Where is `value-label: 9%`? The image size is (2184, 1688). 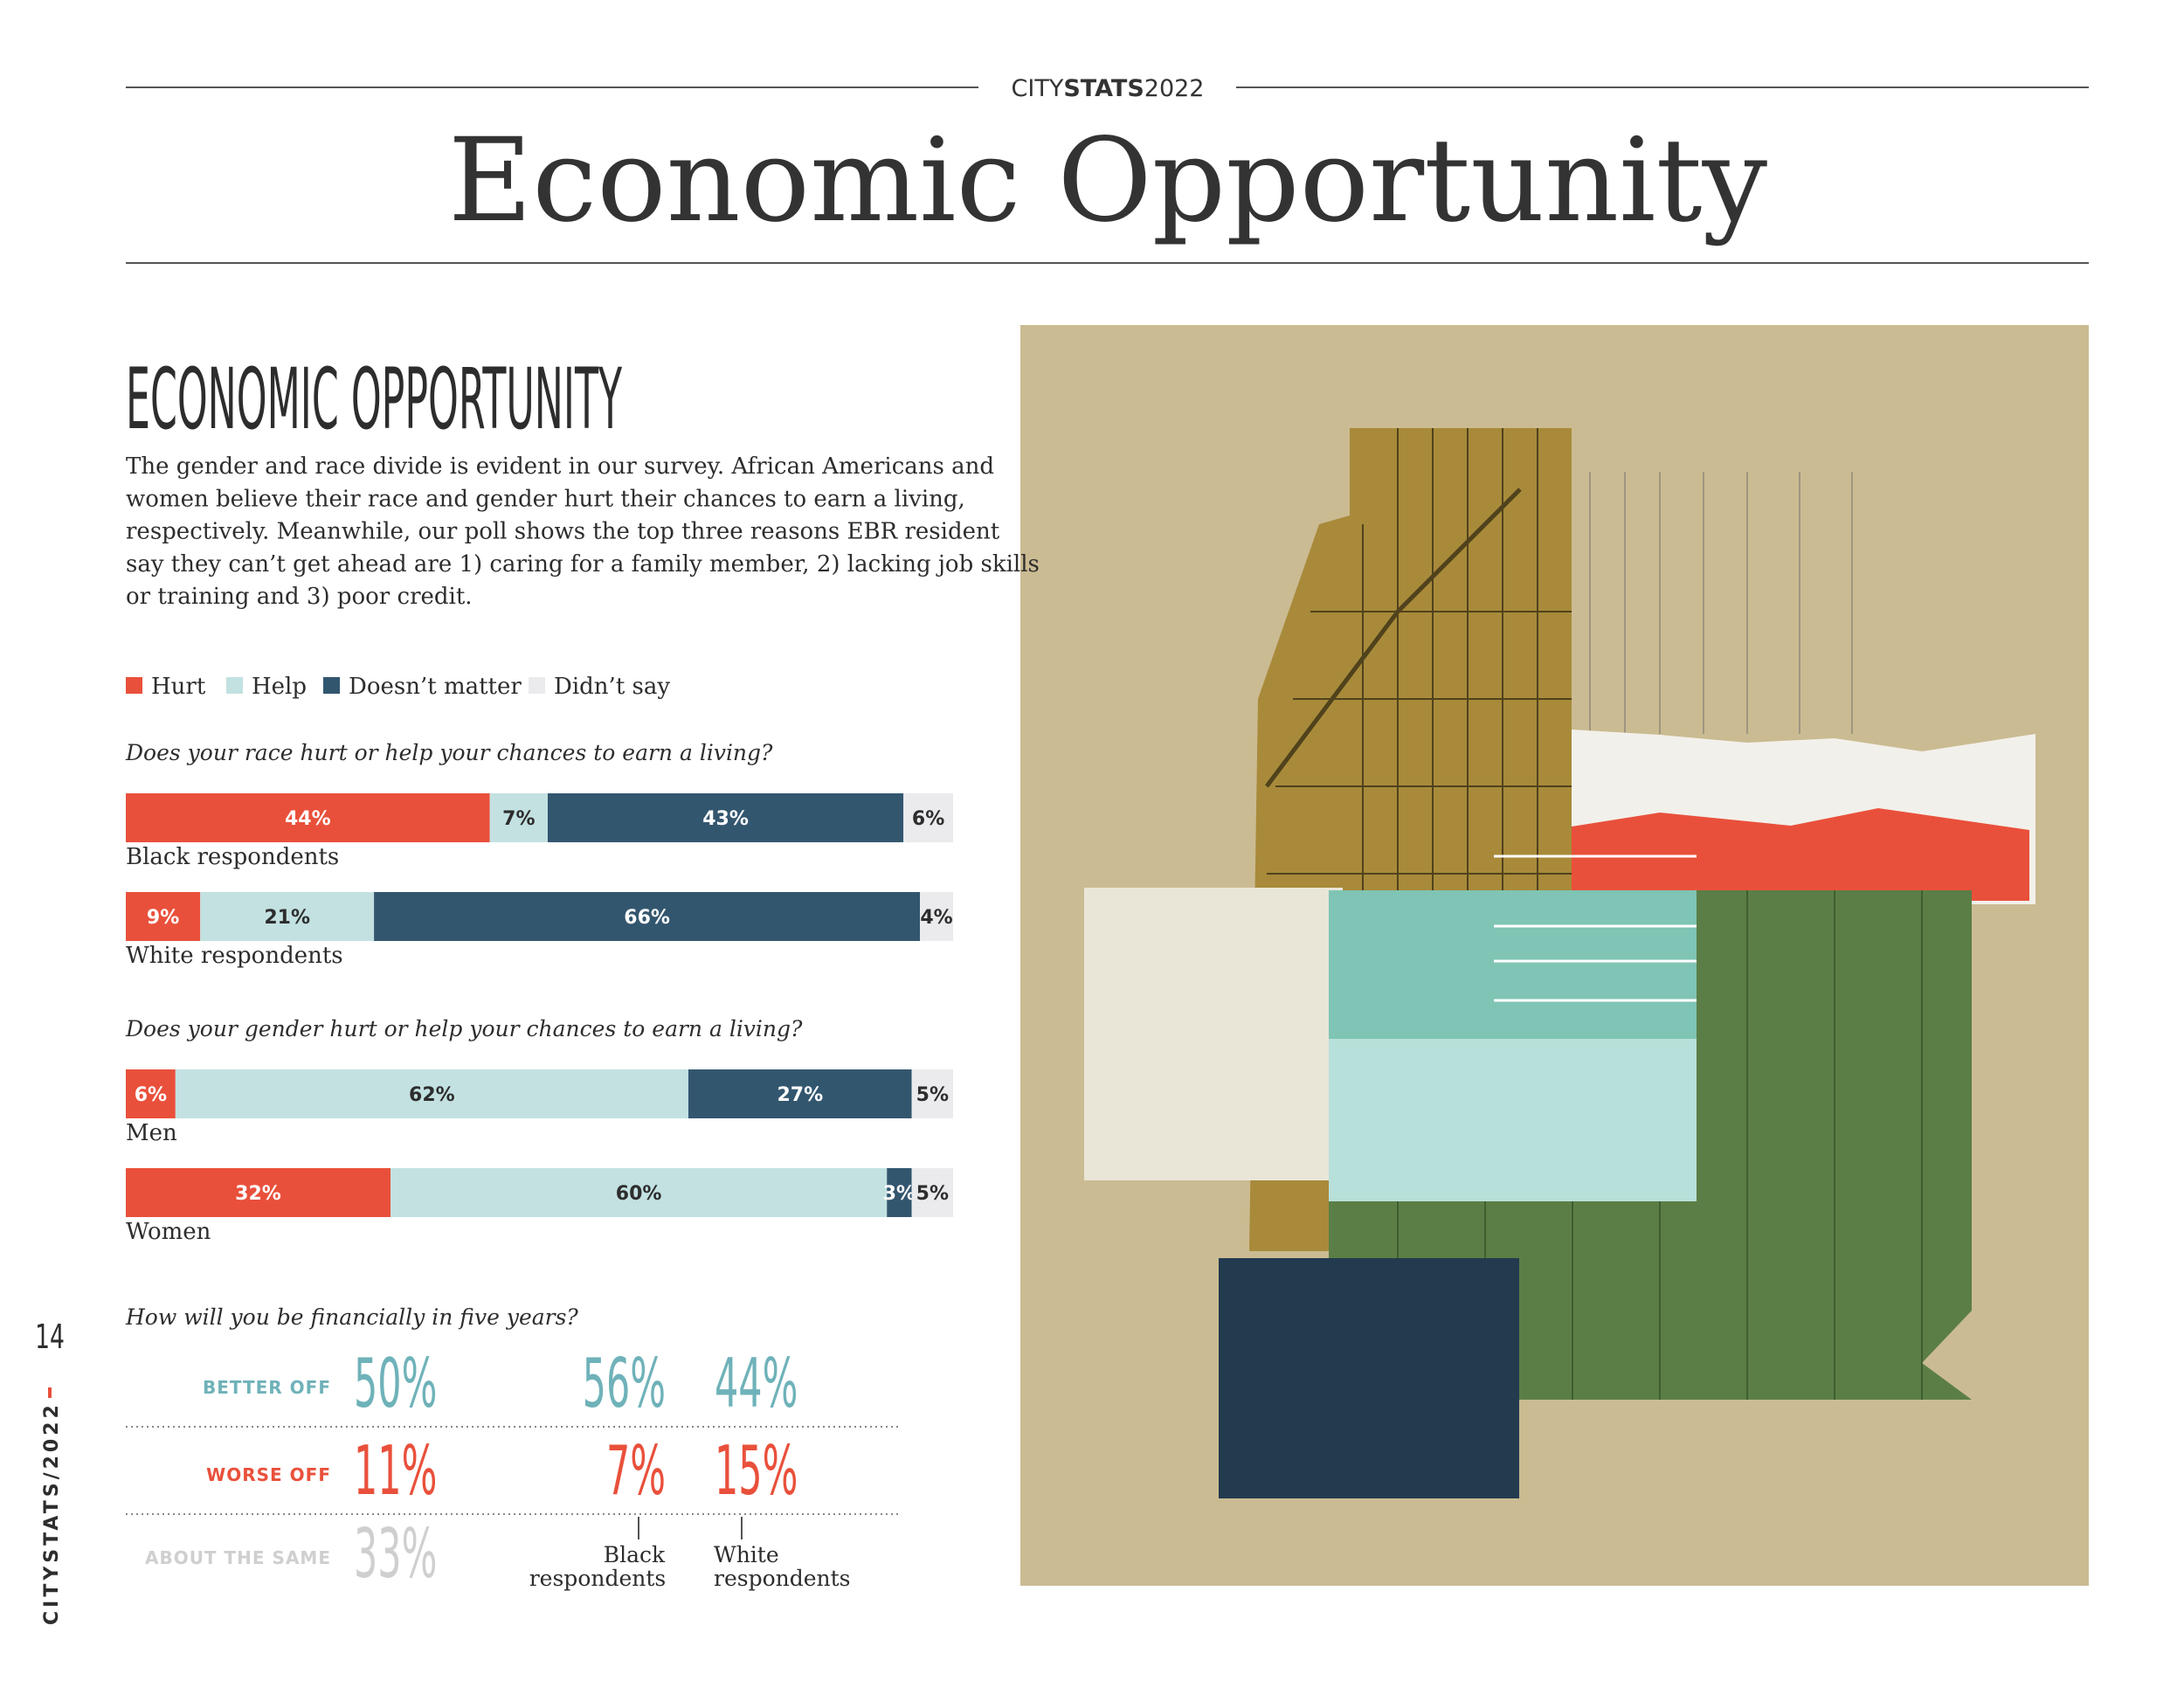 value-label: 9% is located at coordinates (163, 918).